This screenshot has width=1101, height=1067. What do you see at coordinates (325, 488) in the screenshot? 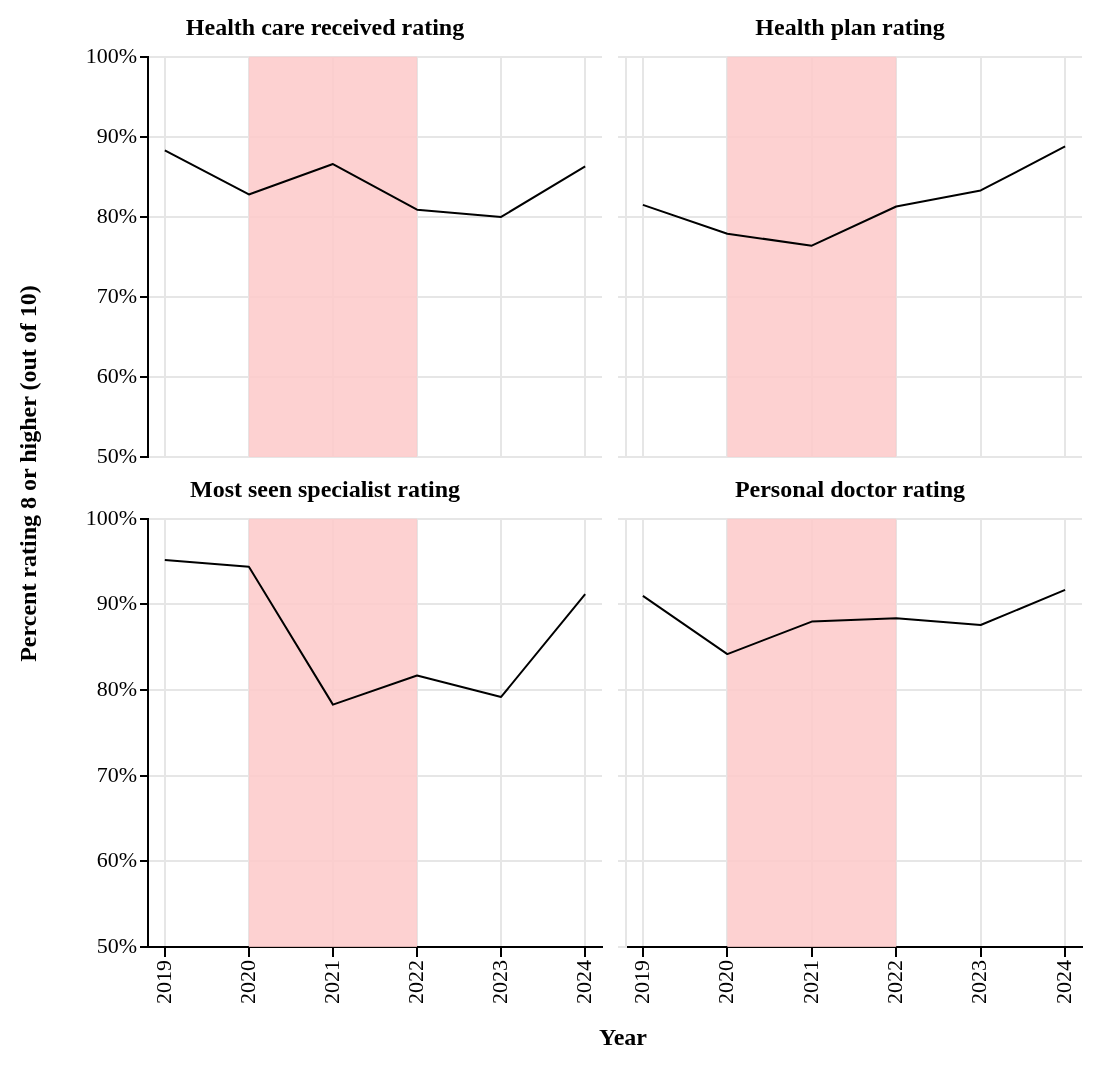
I see `chart-title: Most seen specialist rating` at bounding box center [325, 488].